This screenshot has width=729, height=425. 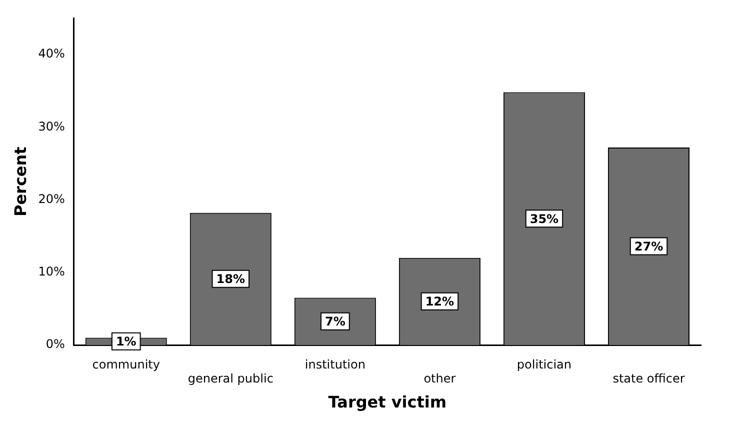 What do you see at coordinates (648, 379) in the screenshot?
I see `x-tick-label: state officer` at bounding box center [648, 379].